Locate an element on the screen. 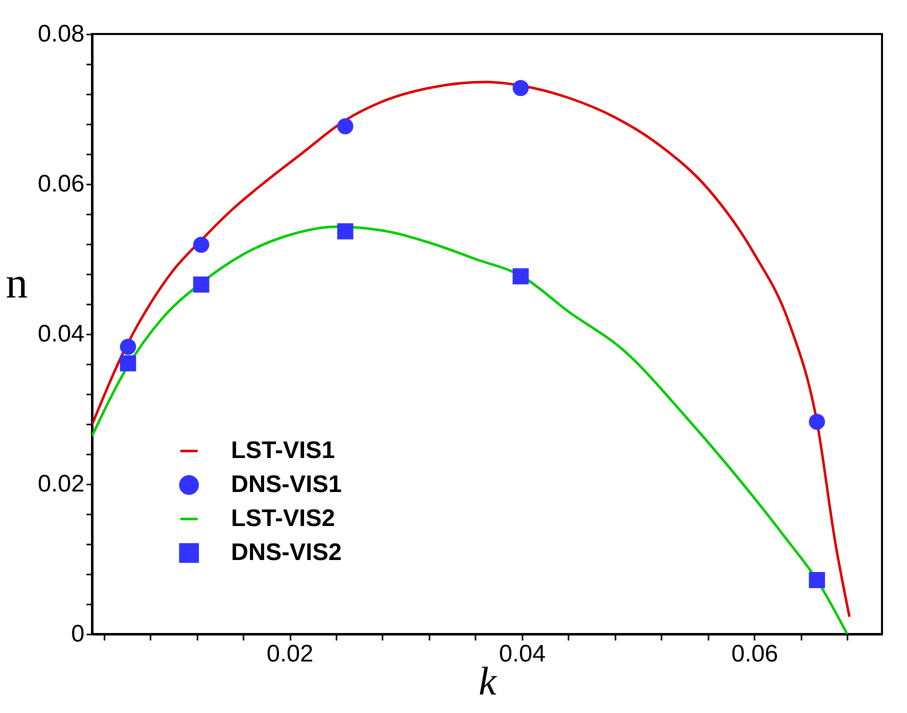 The image size is (907, 713). legend-label: LST-VIS2 is located at coordinates (283, 518).